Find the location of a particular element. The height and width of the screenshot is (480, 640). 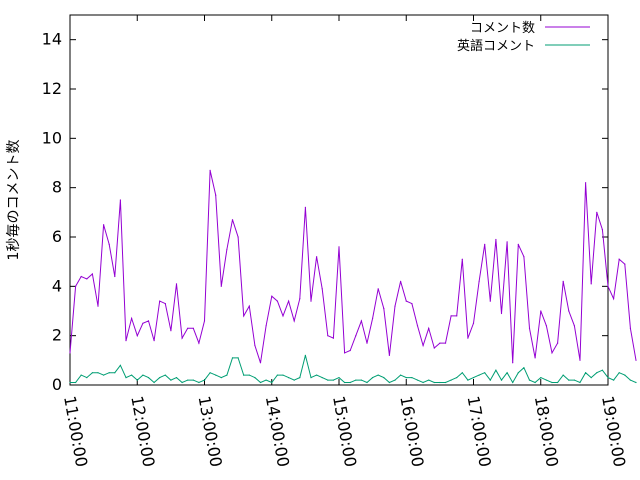

y-tick-label: 8 is located at coordinates (57, 187).